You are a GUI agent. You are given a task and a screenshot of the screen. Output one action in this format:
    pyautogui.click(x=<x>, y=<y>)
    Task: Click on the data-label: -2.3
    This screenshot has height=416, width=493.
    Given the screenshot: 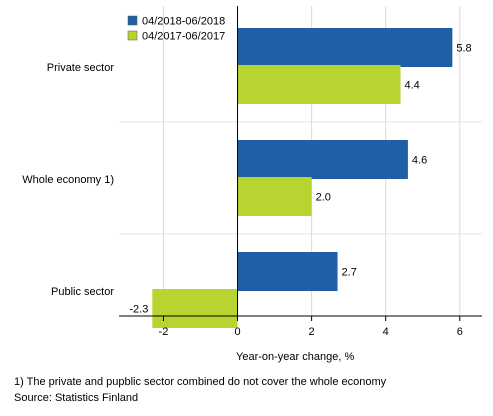 What is the action you would take?
    pyautogui.click(x=138, y=310)
    